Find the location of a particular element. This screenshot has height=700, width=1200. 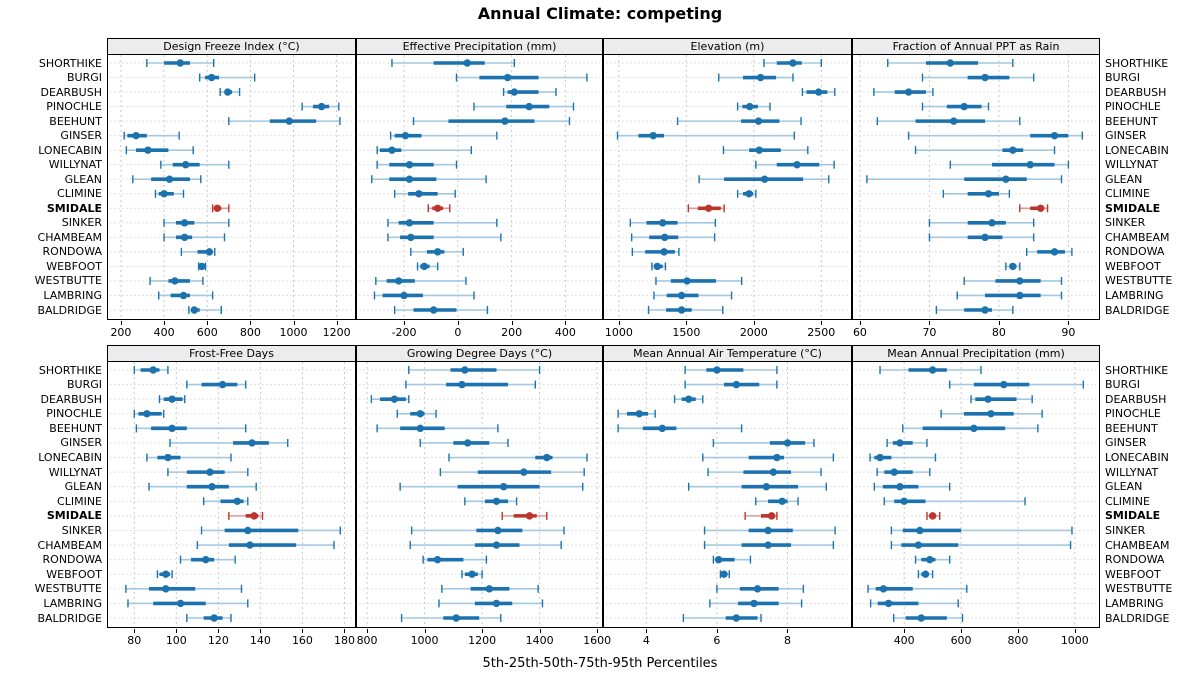

interval-climine is located at coordinates (424, 193).